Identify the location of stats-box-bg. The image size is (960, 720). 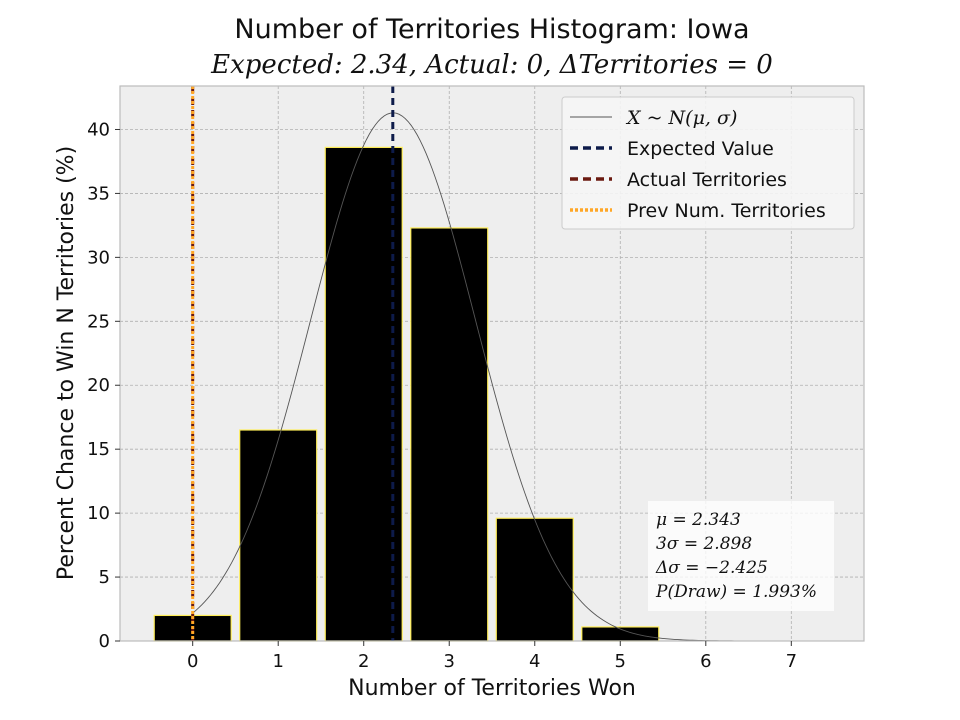
(741, 556).